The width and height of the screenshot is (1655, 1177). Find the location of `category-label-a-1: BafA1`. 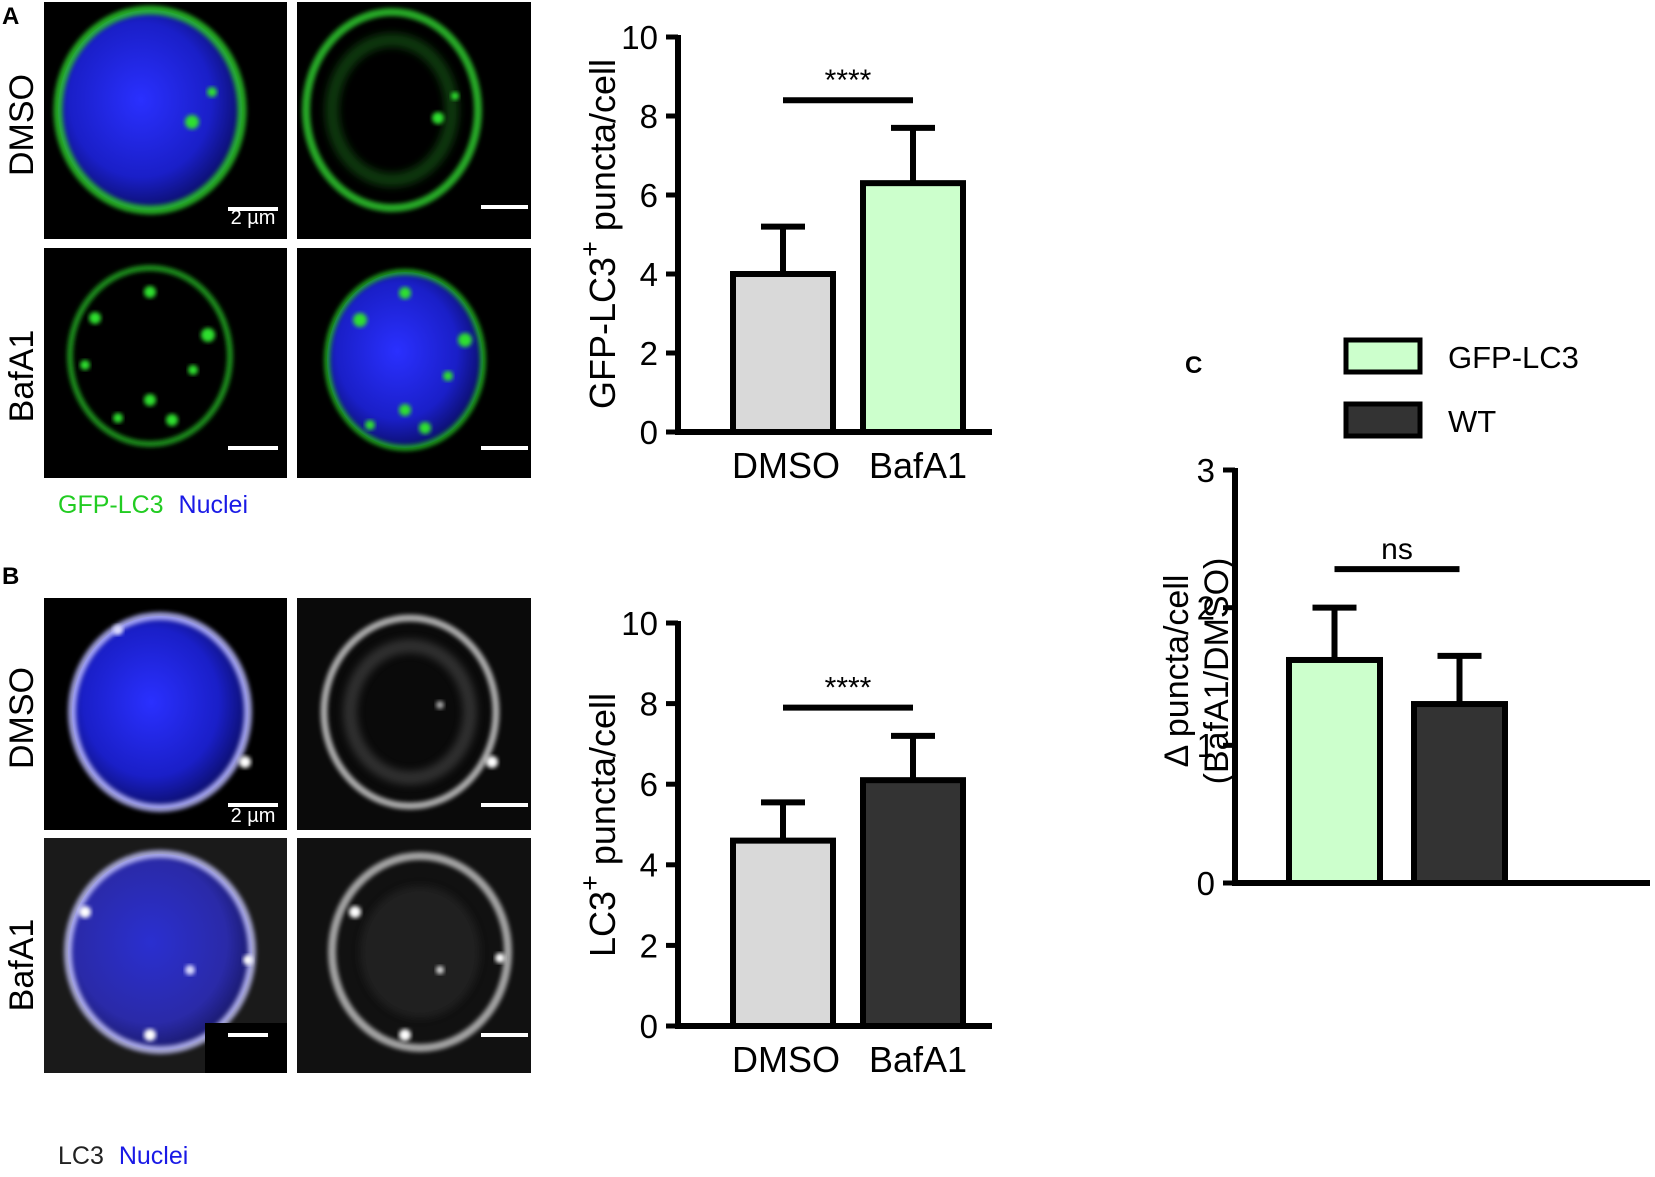

category-label-a-1: BafA1 is located at coordinates (918, 465).